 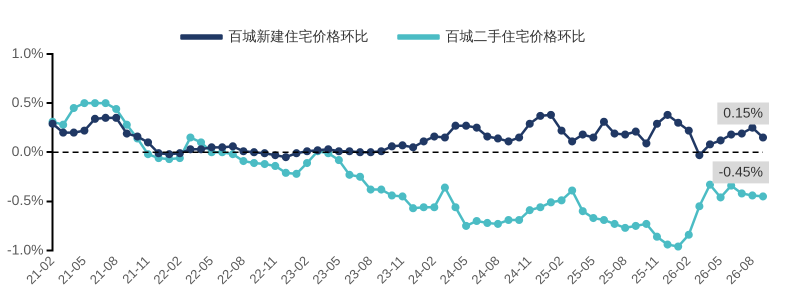 What do you see at coordinates (28, 102) in the screenshot?
I see `y-tick-label: 0.5%` at bounding box center [28, 102].